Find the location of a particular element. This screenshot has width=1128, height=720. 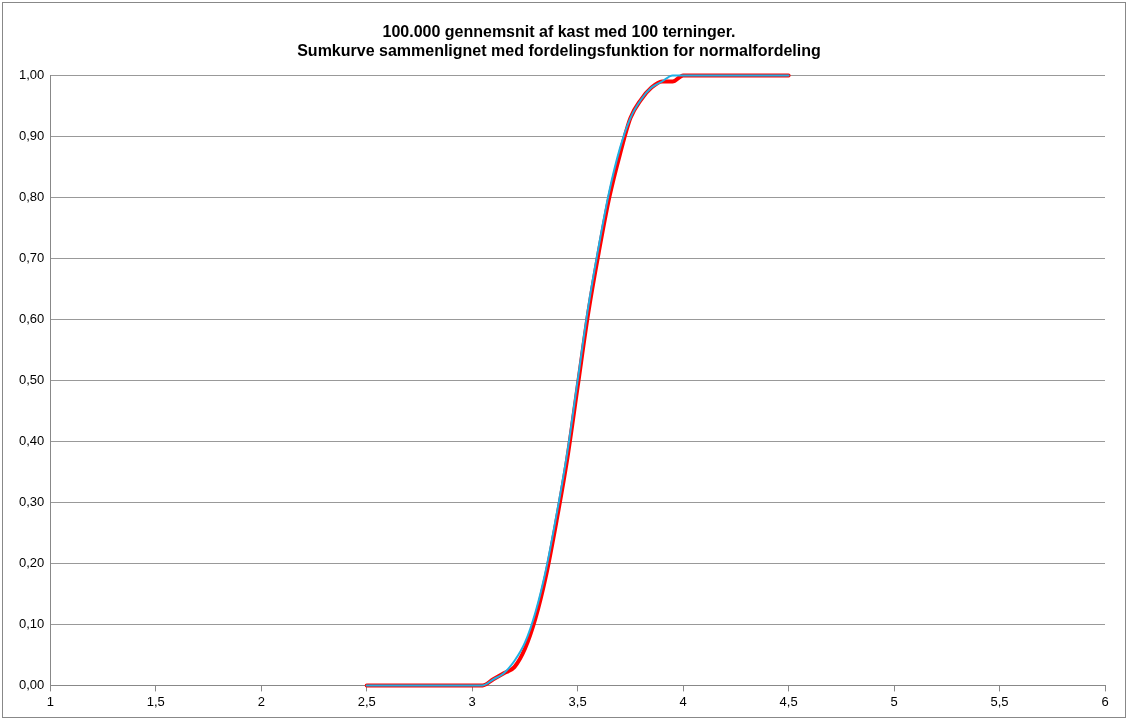

x-tick-label: 3,5 is located at coordinates (577, 701).